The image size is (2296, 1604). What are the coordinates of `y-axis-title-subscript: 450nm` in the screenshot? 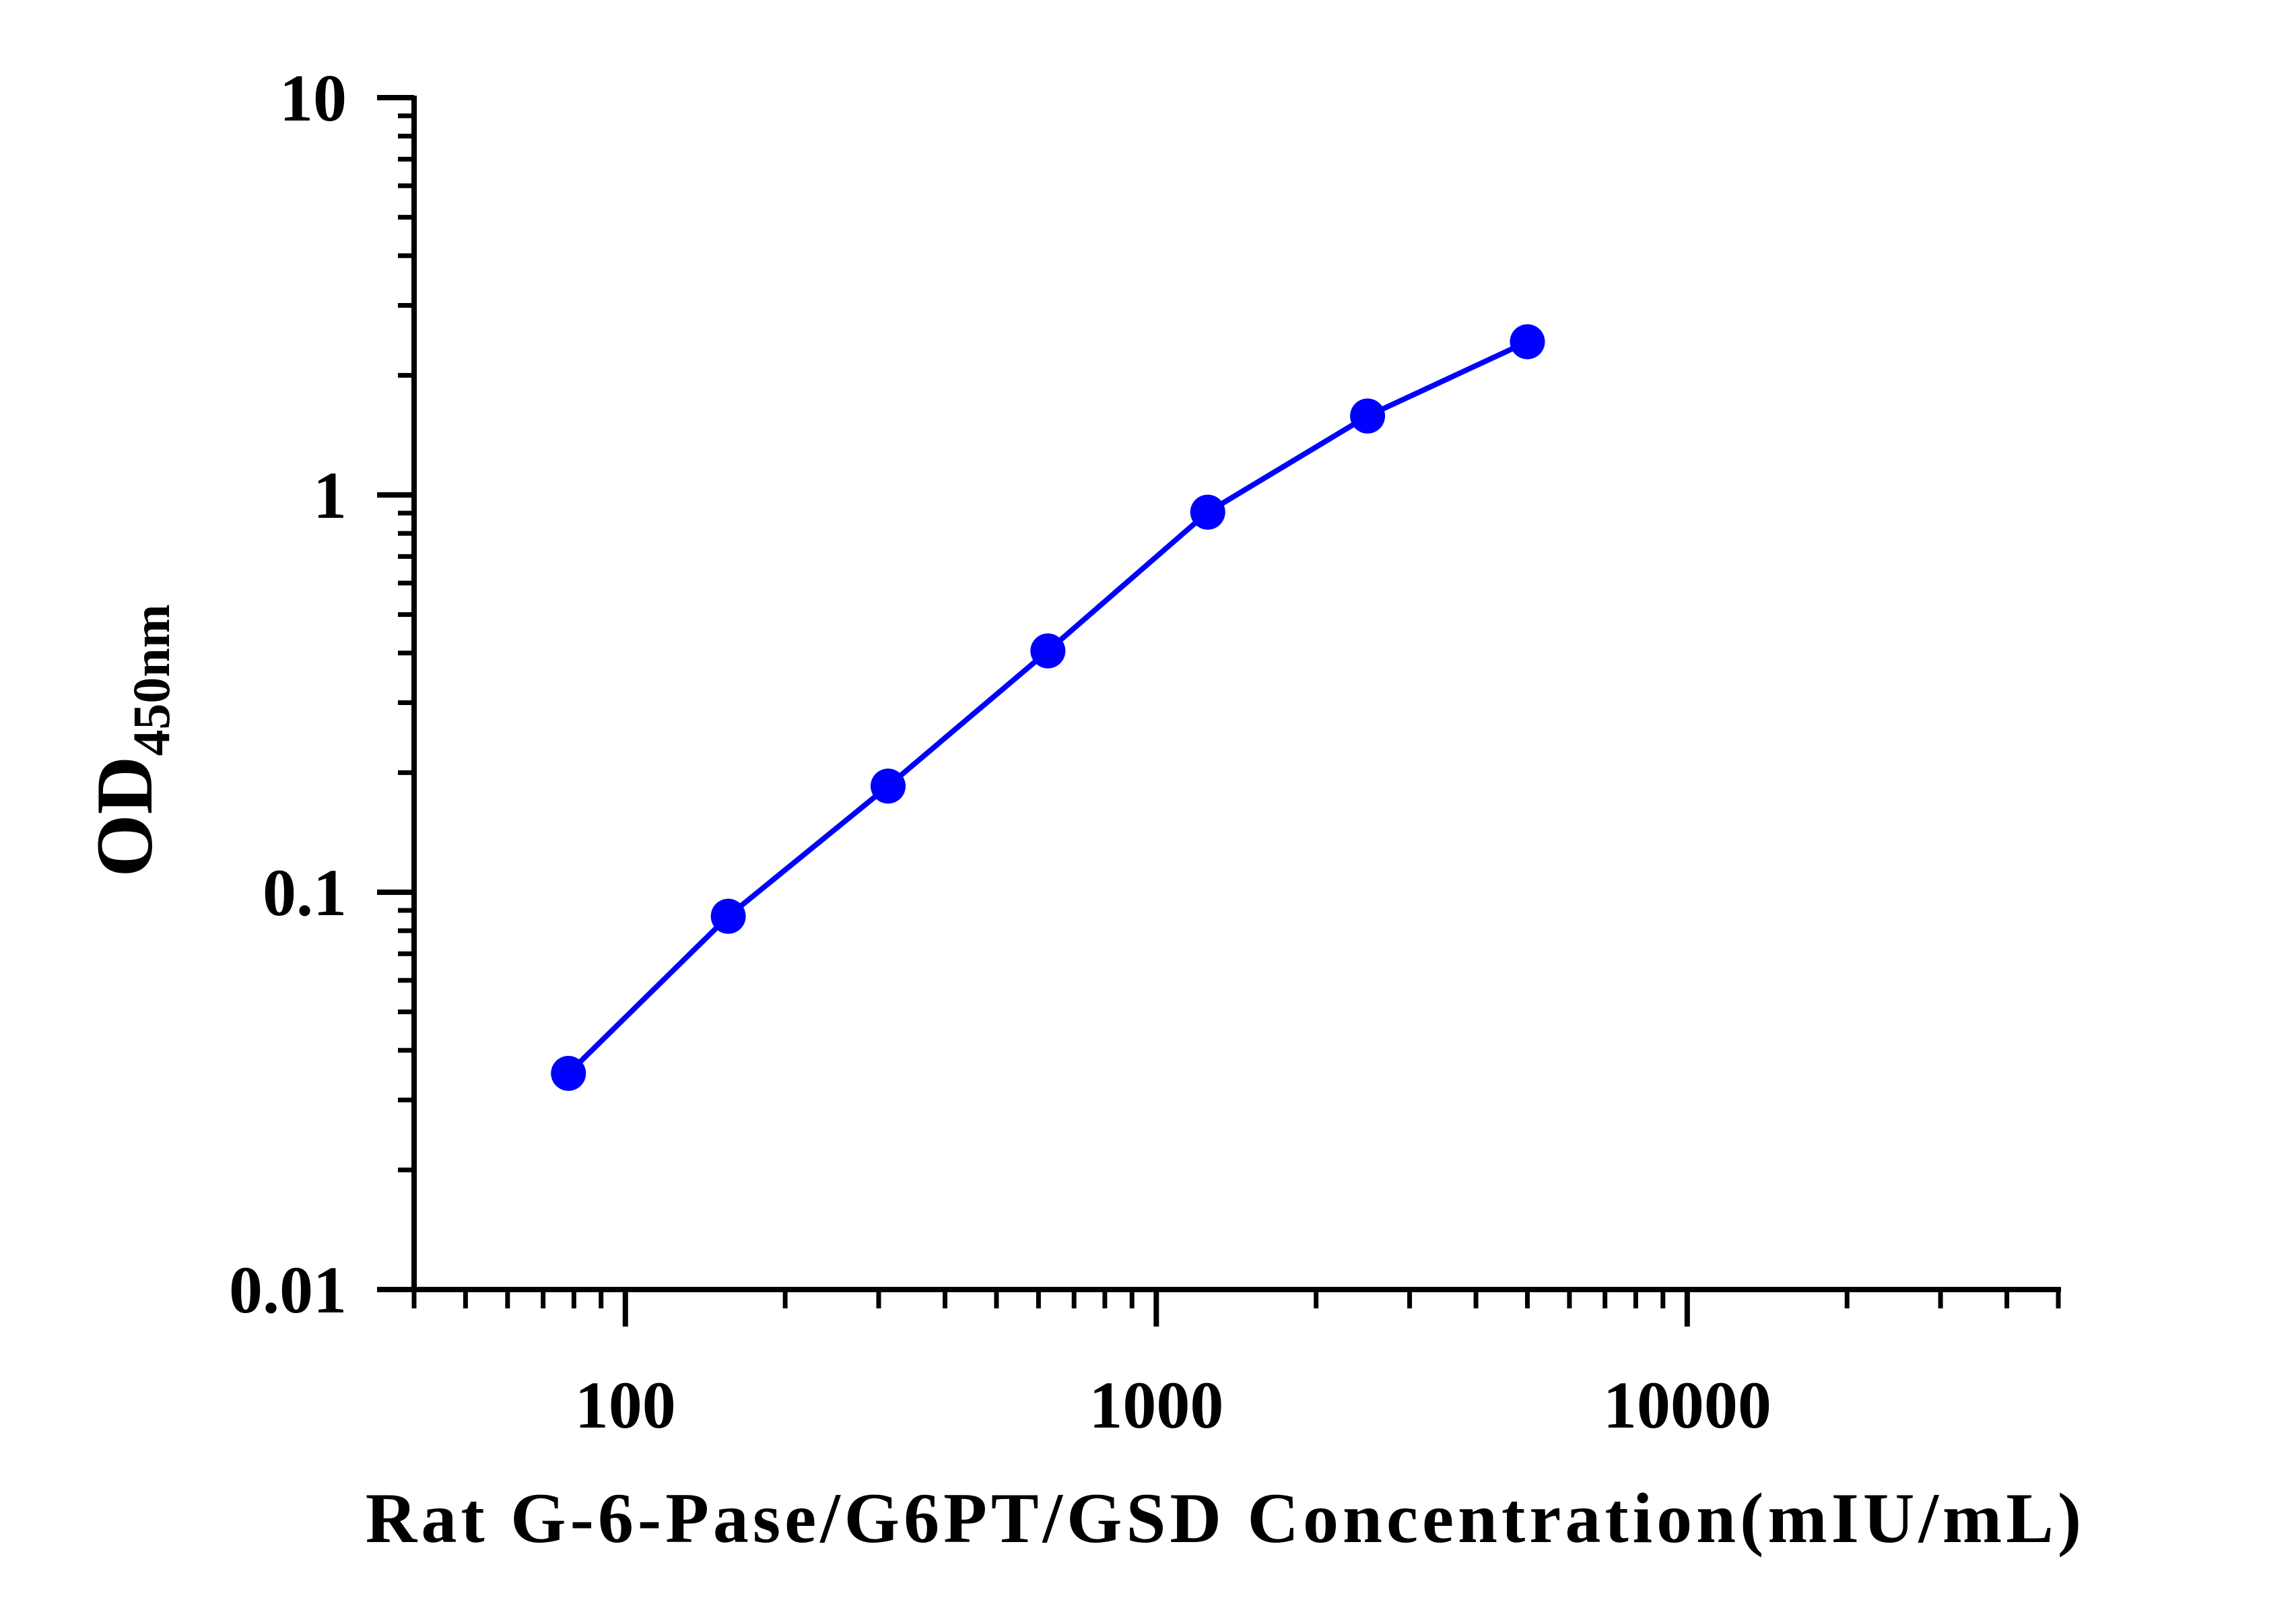 It's located at (151, 680).